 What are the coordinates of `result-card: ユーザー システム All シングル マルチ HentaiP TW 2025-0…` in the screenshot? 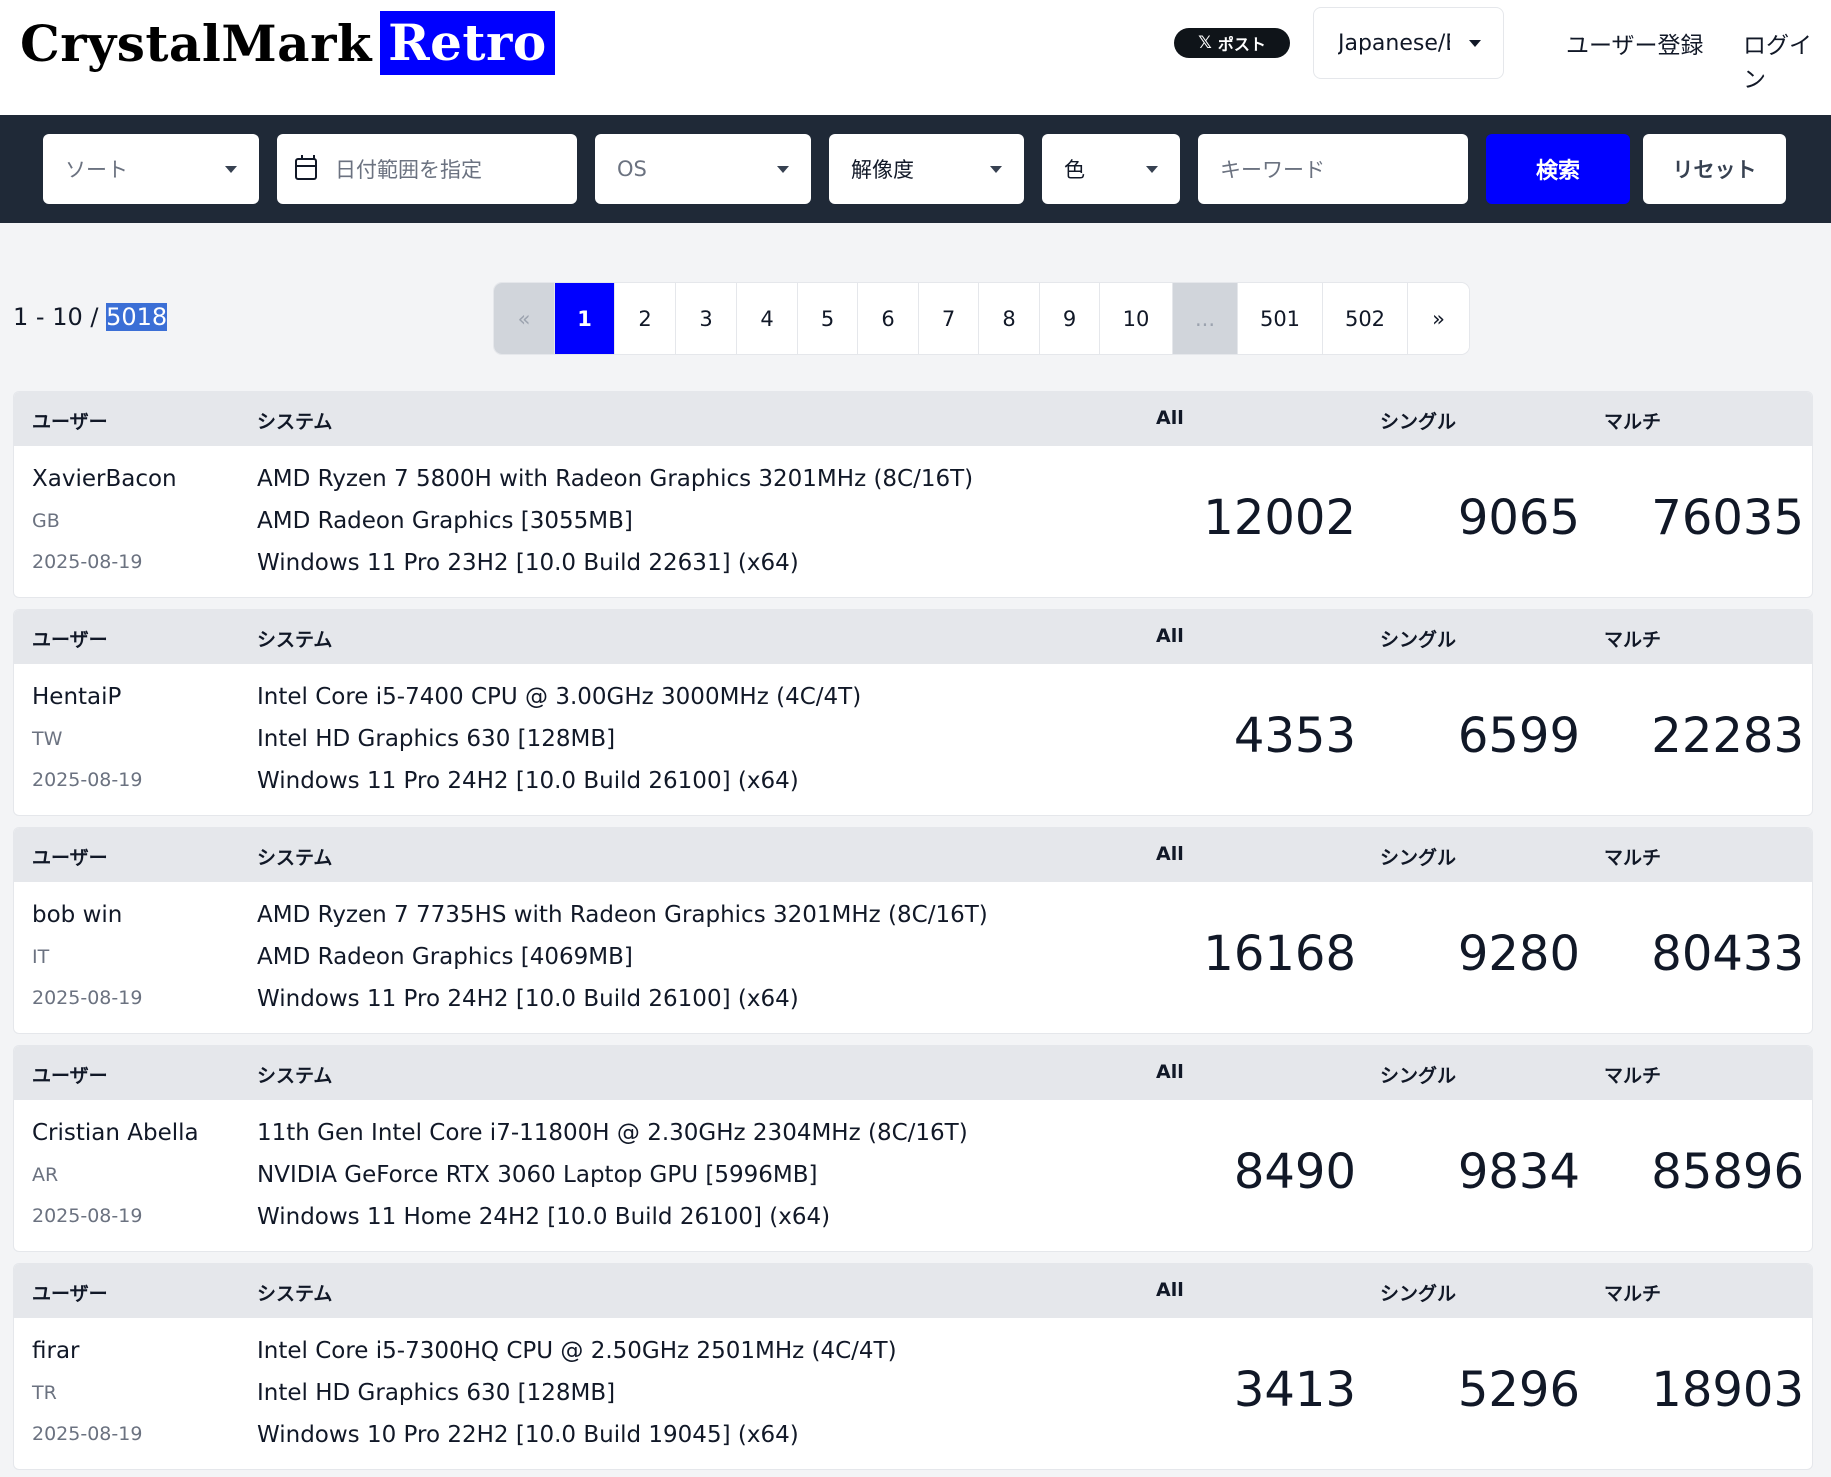 It's located at (913, 712).